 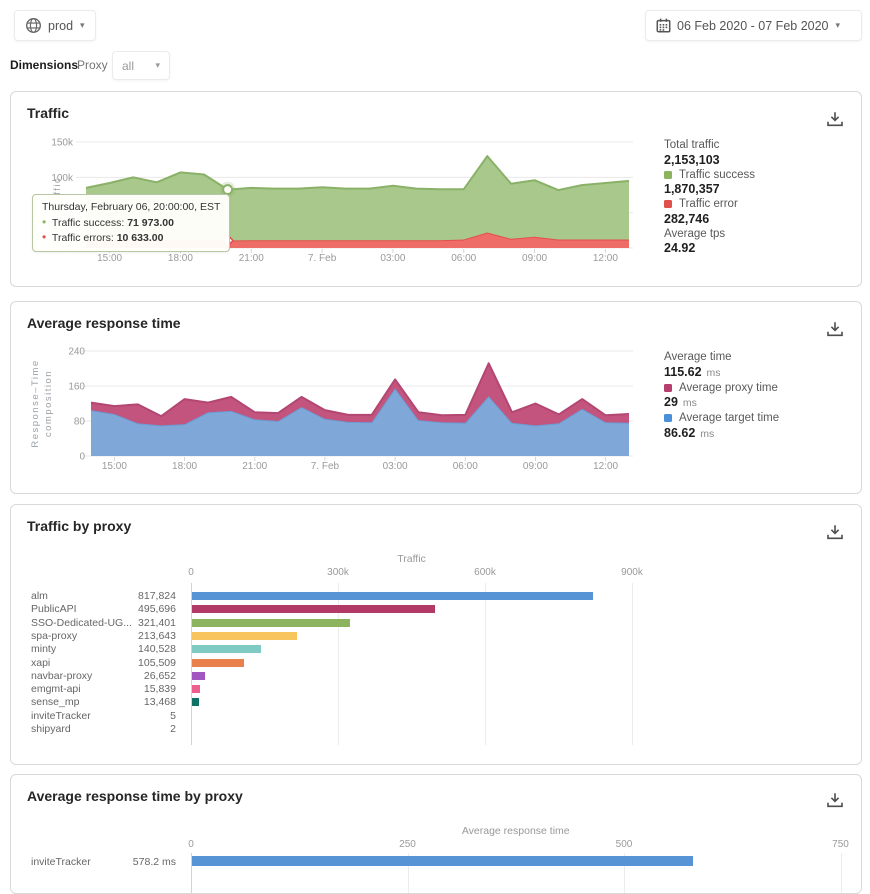 I want to click on row-label-alm: alm, so click(x=39, y=596).